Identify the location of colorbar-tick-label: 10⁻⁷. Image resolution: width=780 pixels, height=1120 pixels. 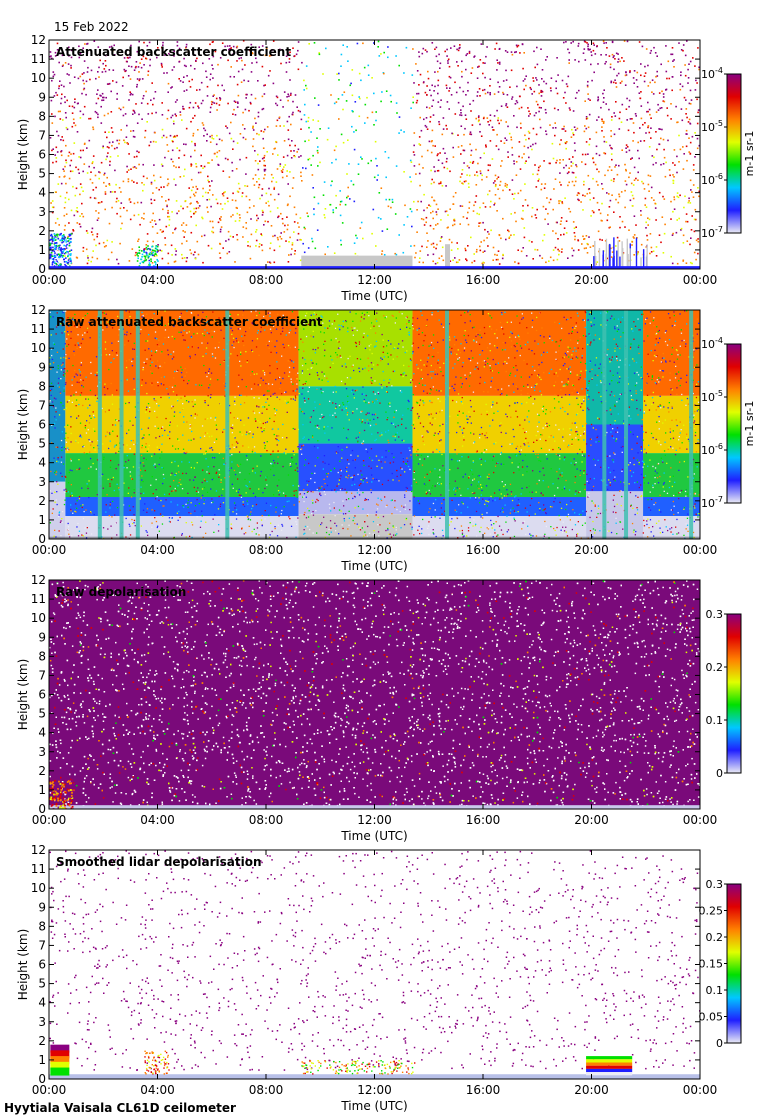
(712, 502).